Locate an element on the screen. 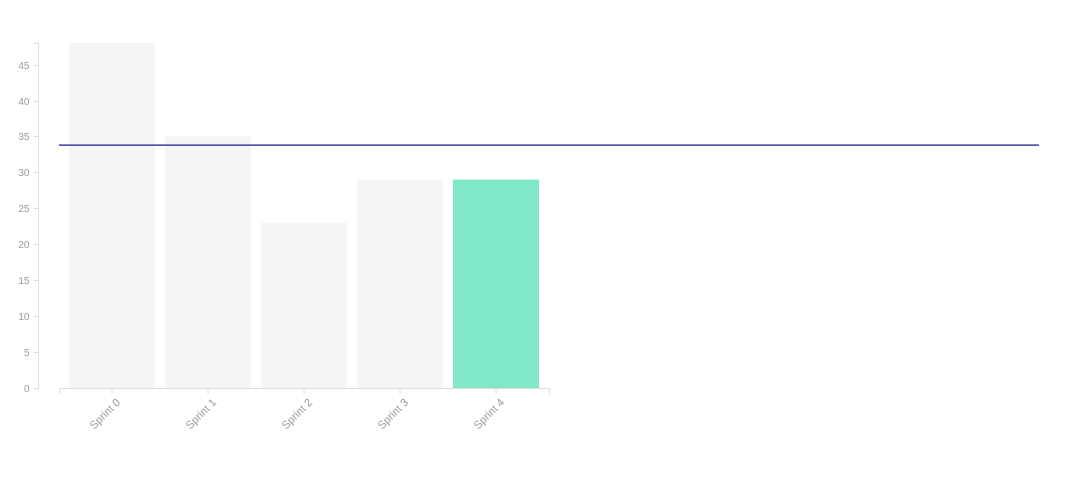  x-tick-label: Sprint 0 is located at coordinates (105, 414).